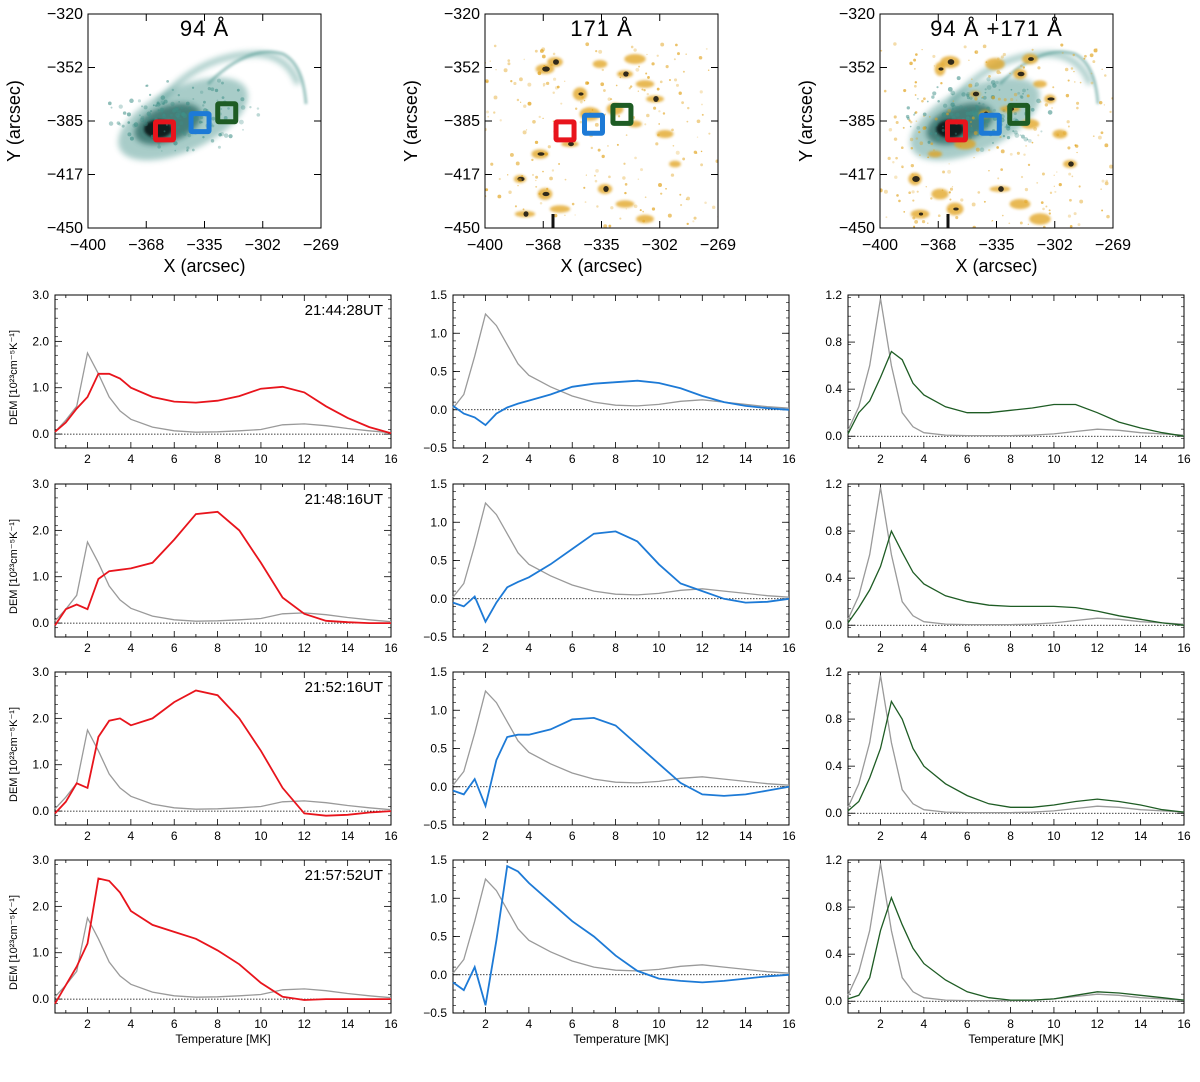 The width and height of the screenshot is (1200, 1082). What do you see at coordinates (1049, 77) in the screenshot?
I see `loop-arc` at bounding box center [1049, 77].